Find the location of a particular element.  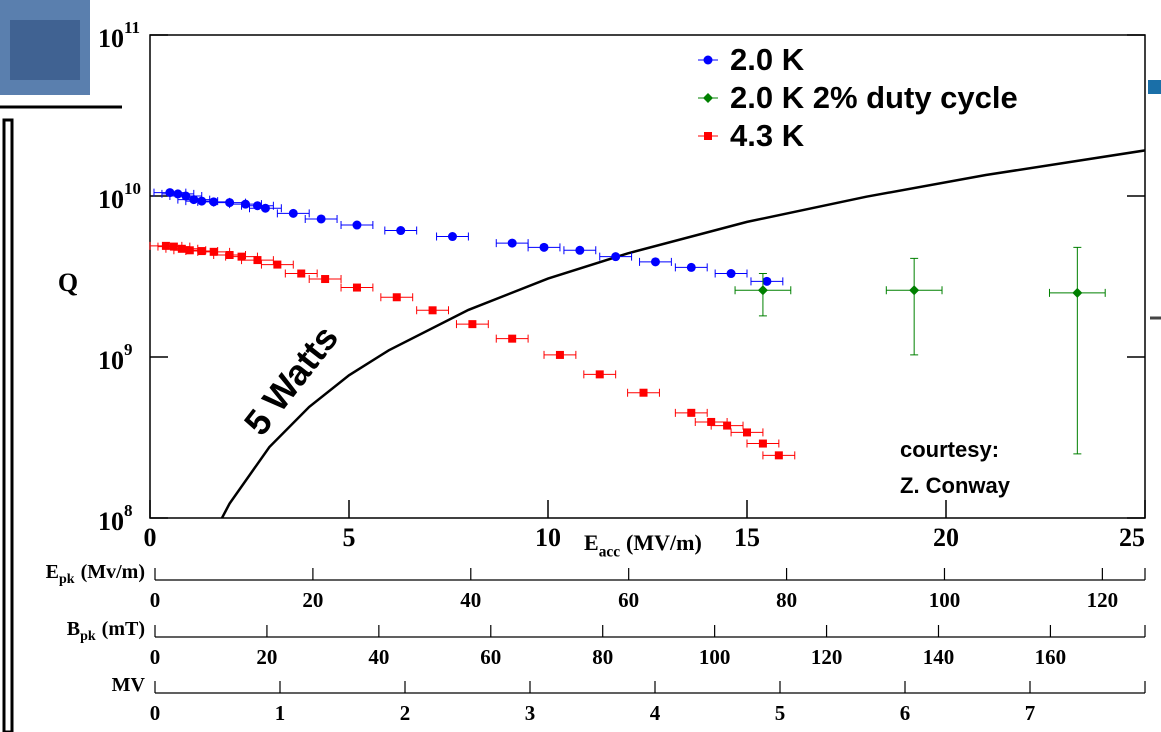

secondary-axis-label-main: MV is located at coordinates (129, 685).